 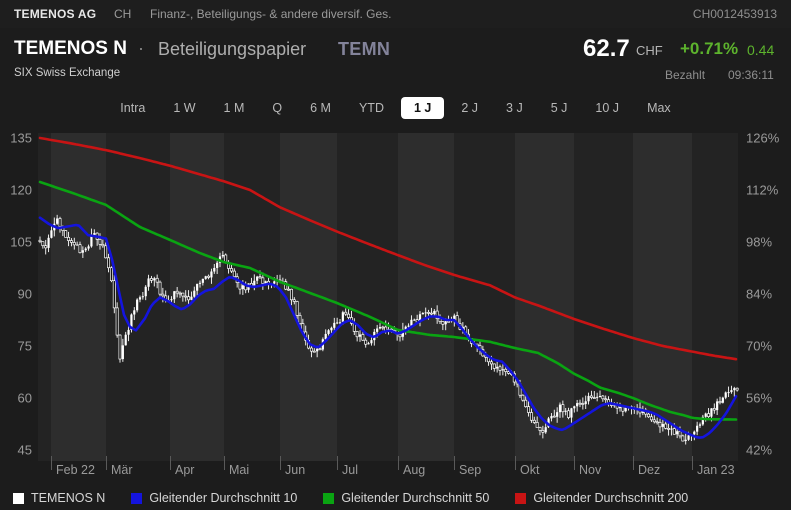 What do you see at coordinates (530, 470) in the screenshot?
I see `x-axis-label: Okt` at bounding box center [530, 470].